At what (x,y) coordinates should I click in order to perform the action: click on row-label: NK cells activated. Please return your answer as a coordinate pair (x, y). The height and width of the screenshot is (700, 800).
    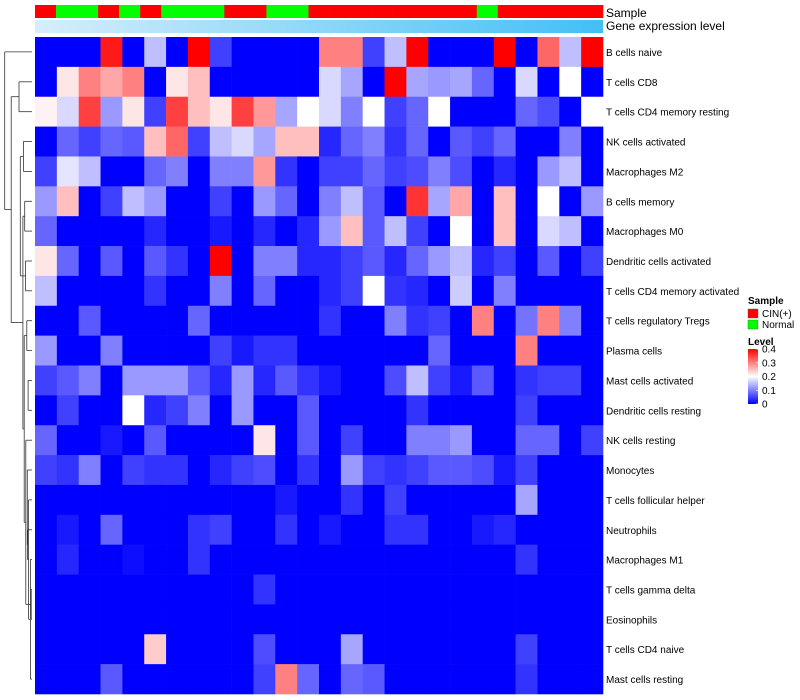
    Looking at the image, I should click on (645, 143).